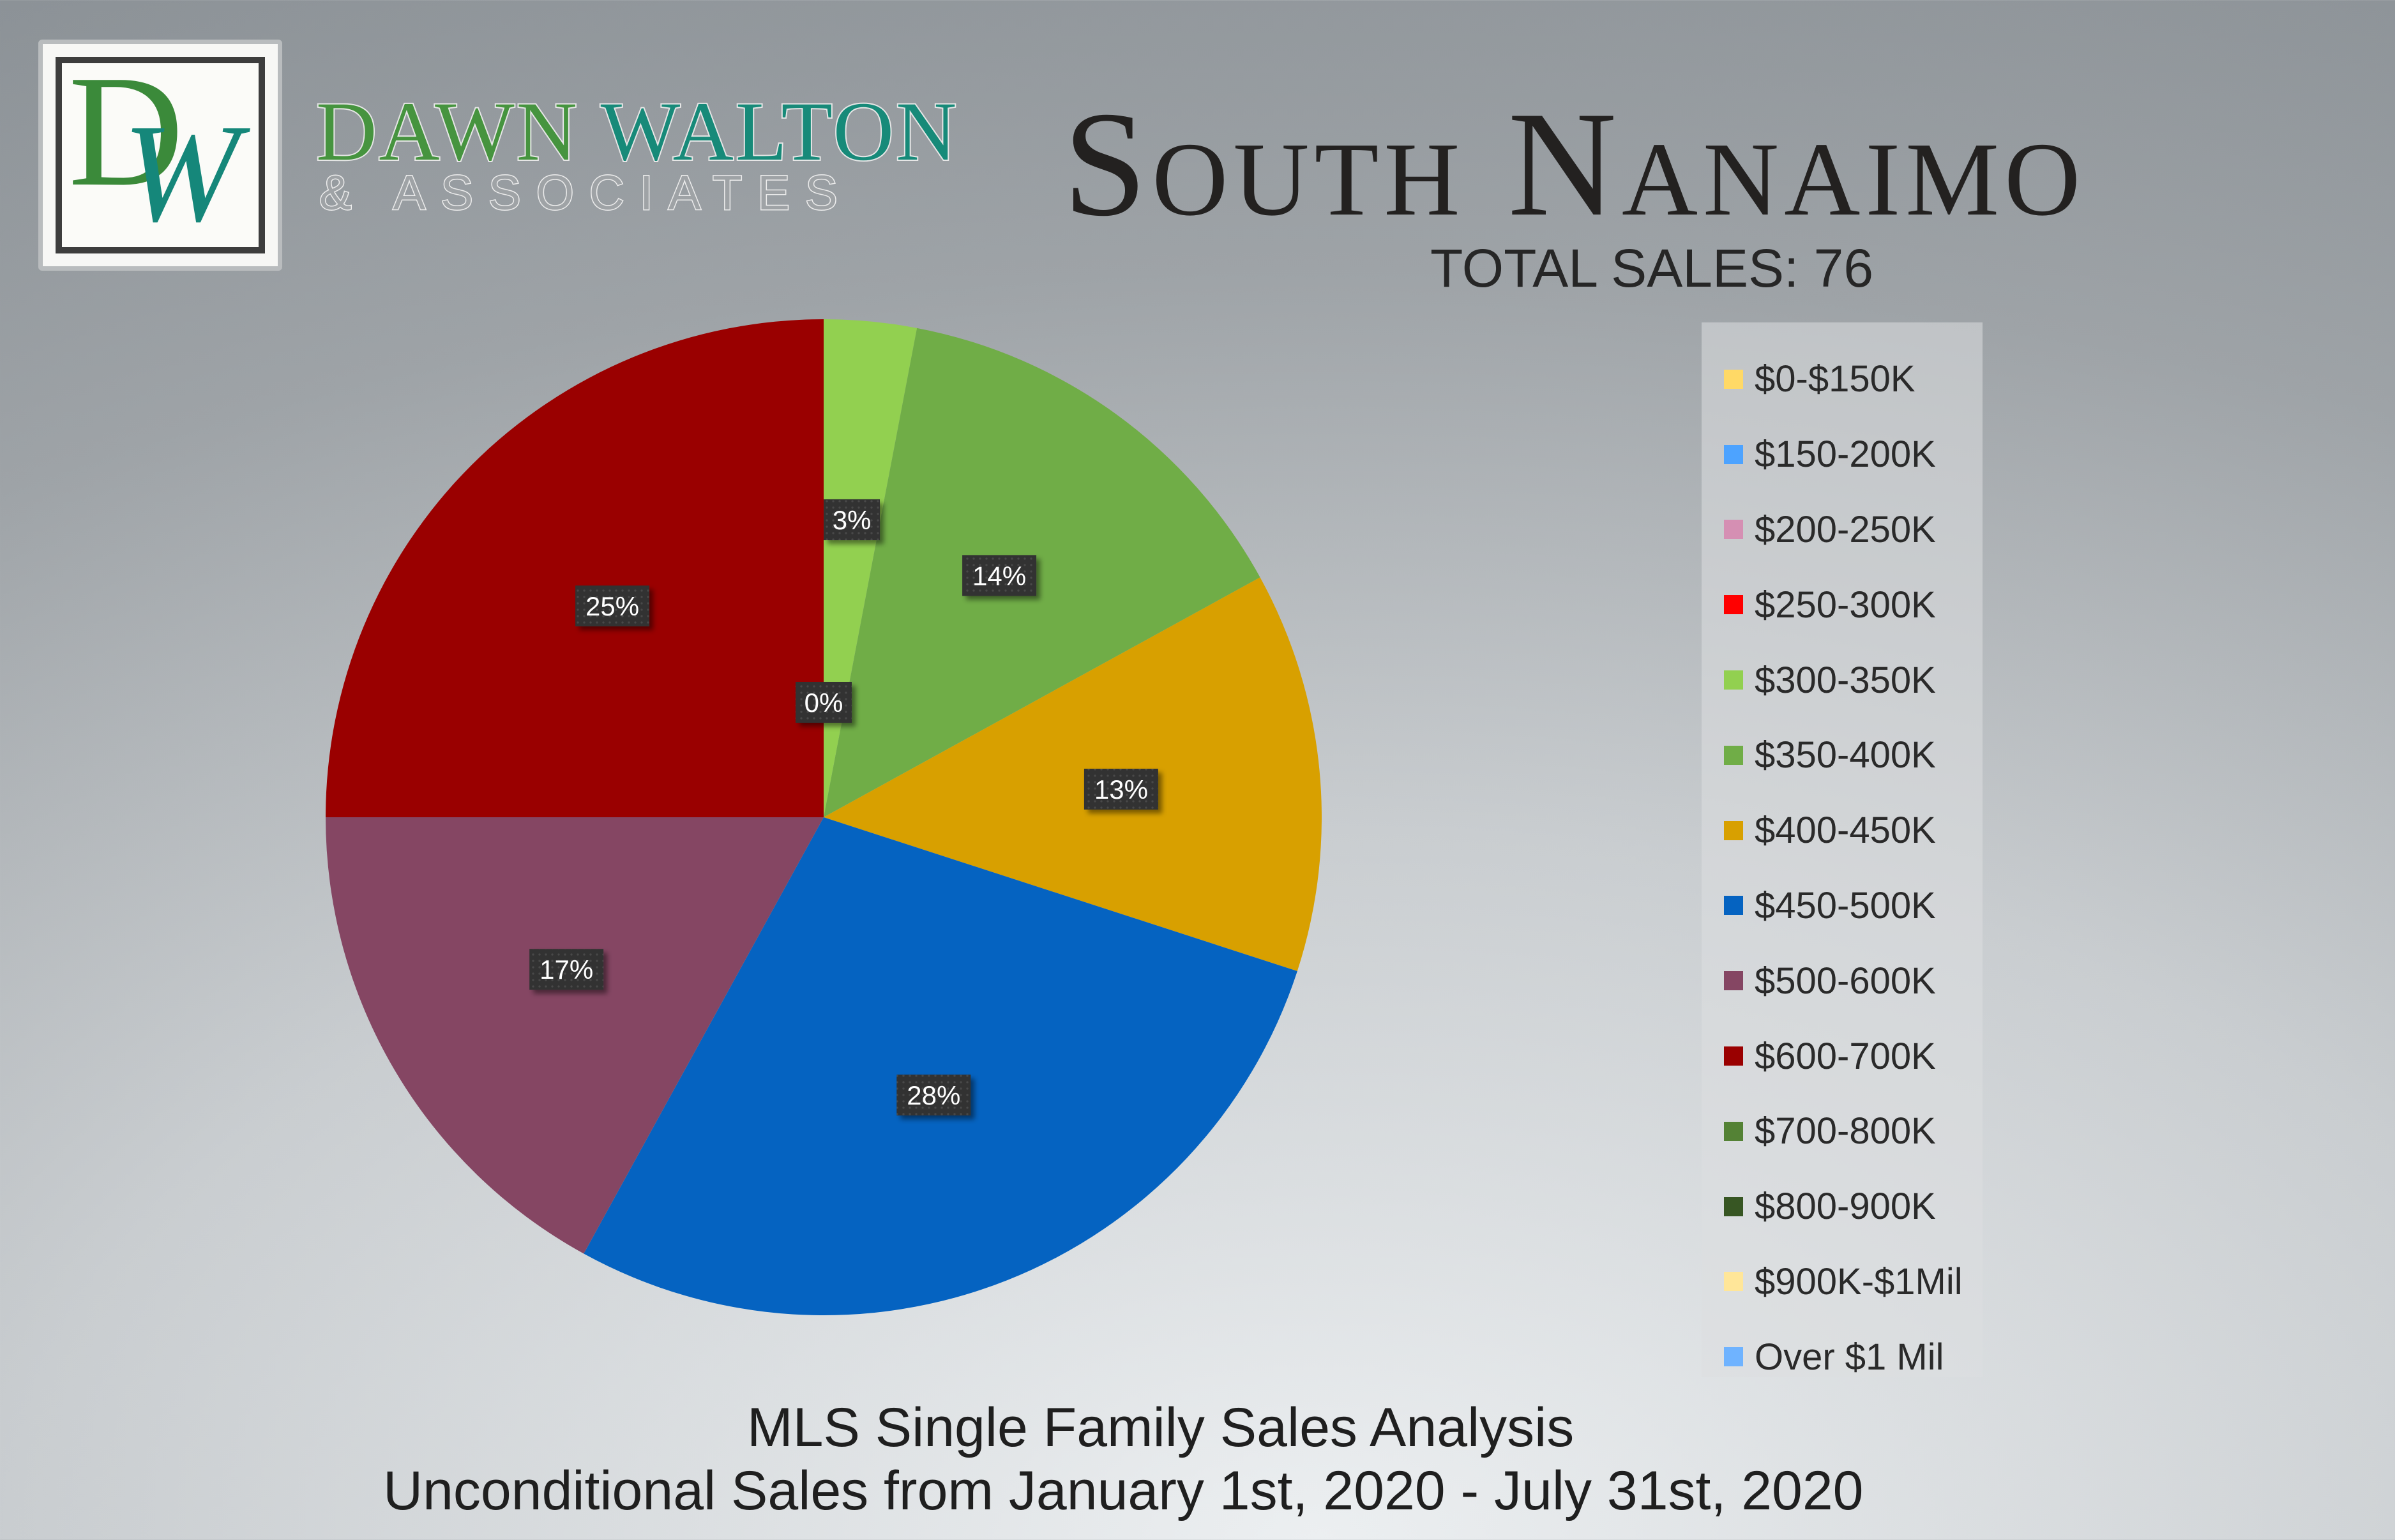 The height and width of the screenshot is (1540, 2395). I want to click on legend-label: $300-350K, so click(1845, 680).